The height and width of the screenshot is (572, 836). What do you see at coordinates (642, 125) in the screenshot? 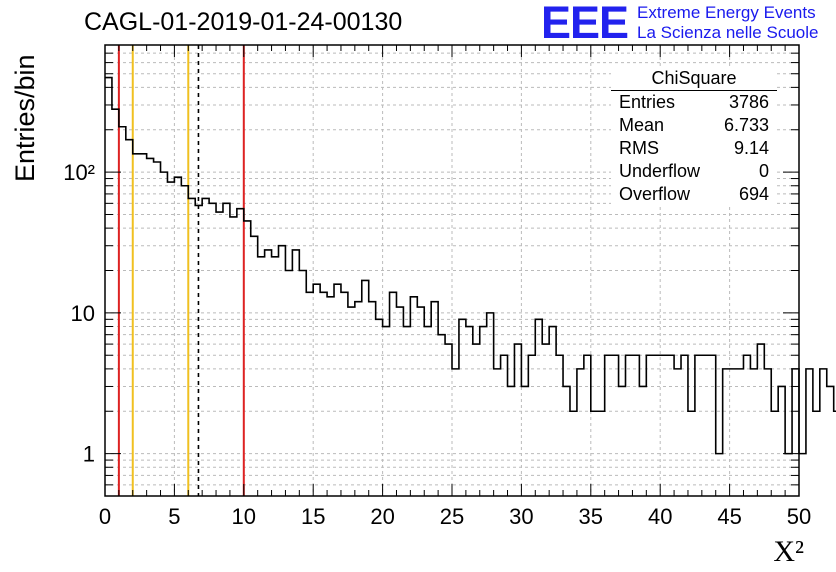
I see `stats-label: Mean` at bounding box center [642, 125].